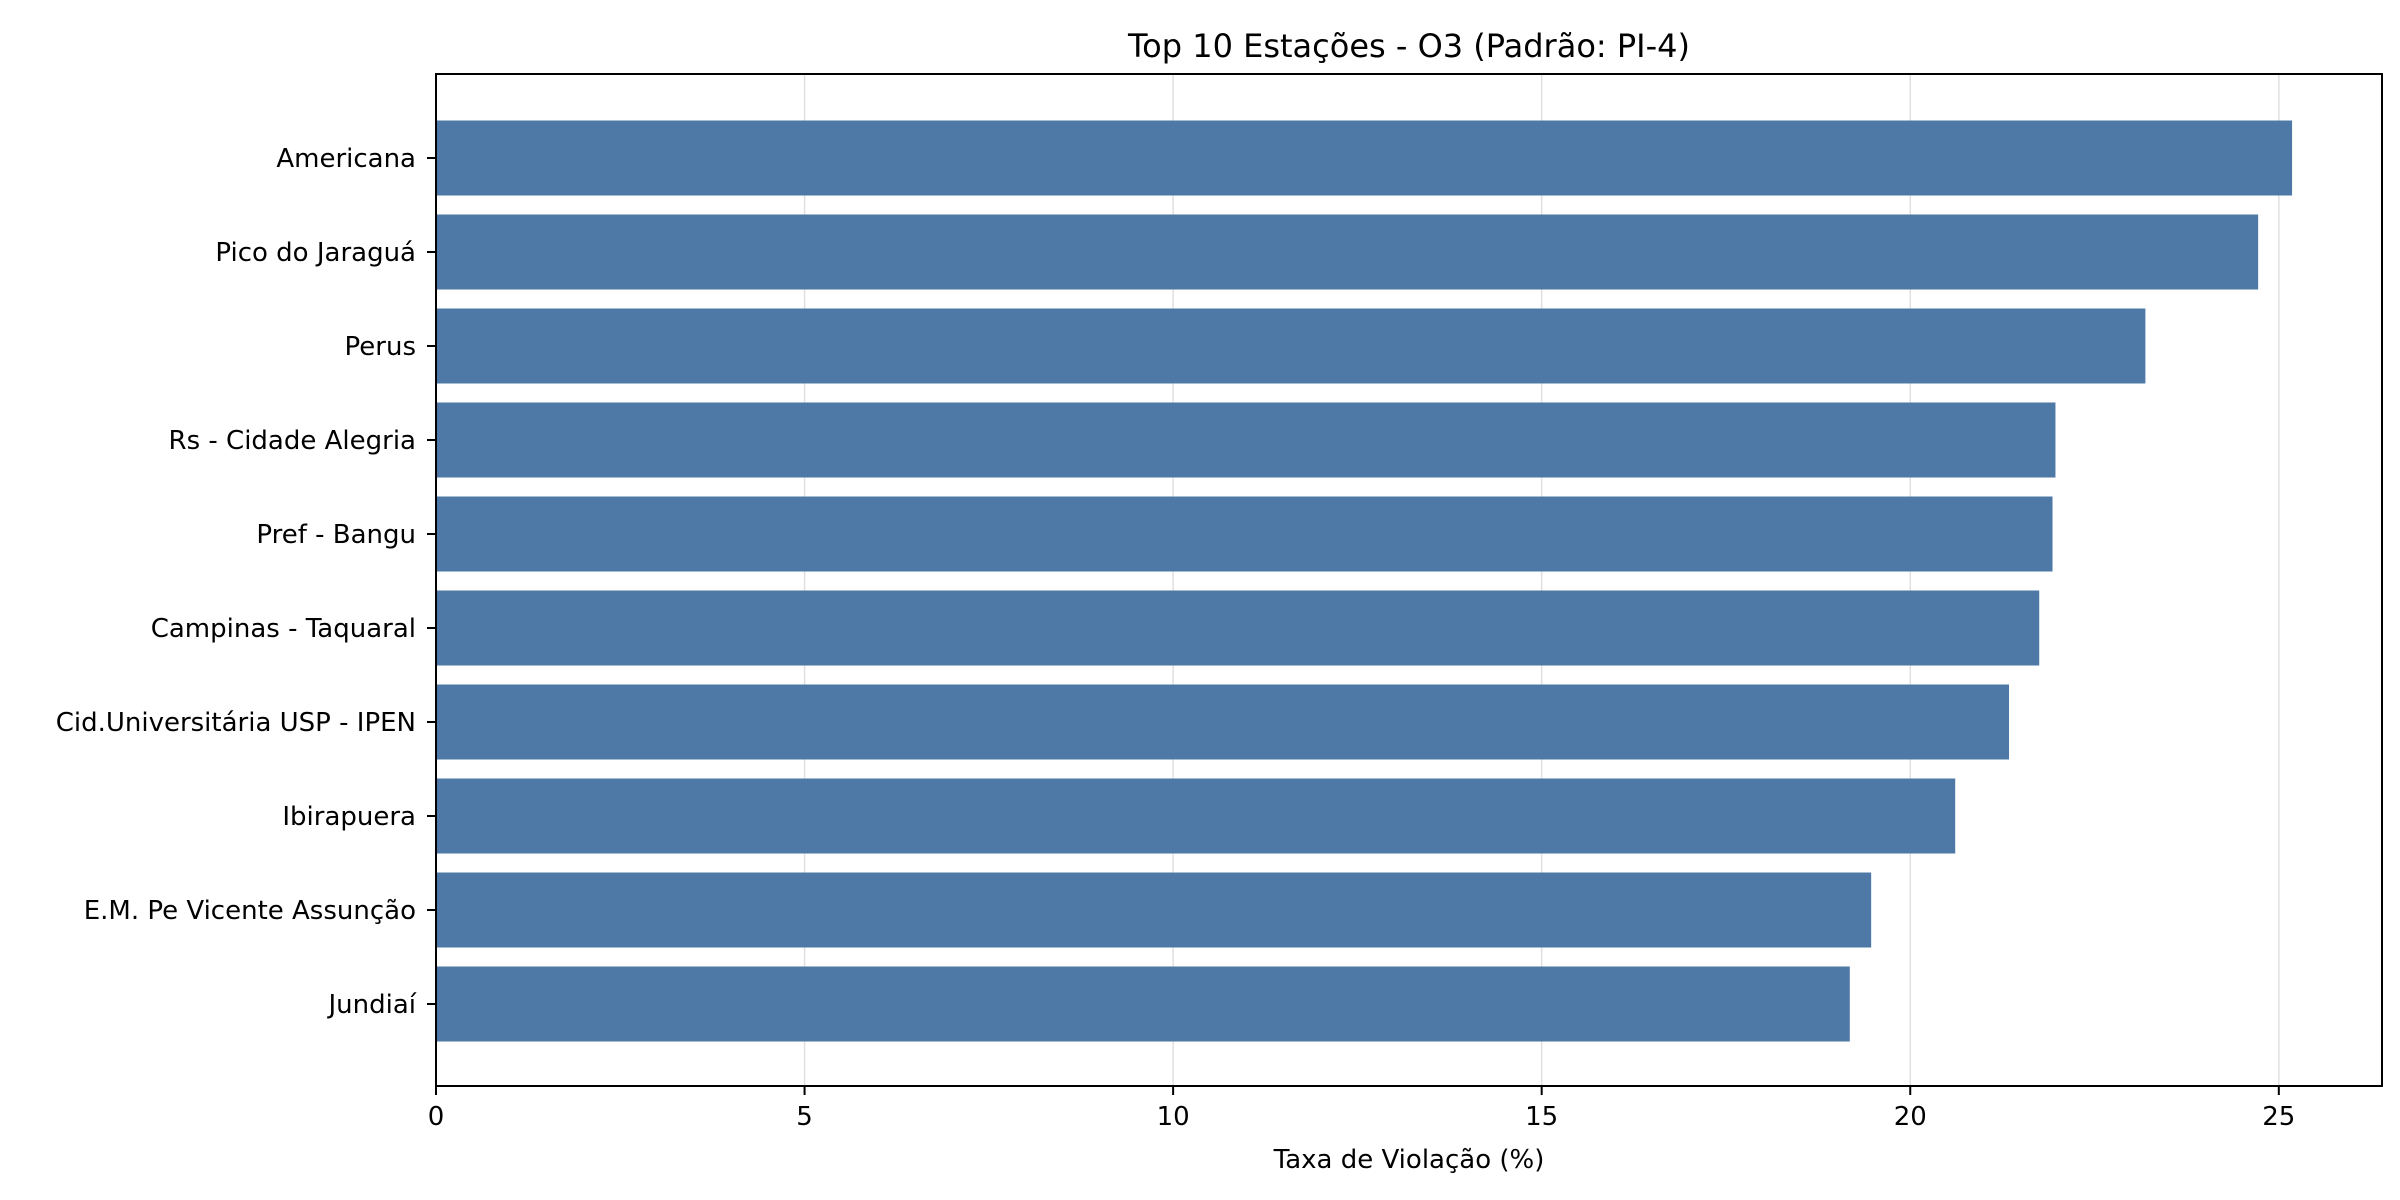  I want to click on y-tick-label: Perus, so click(380, 347).